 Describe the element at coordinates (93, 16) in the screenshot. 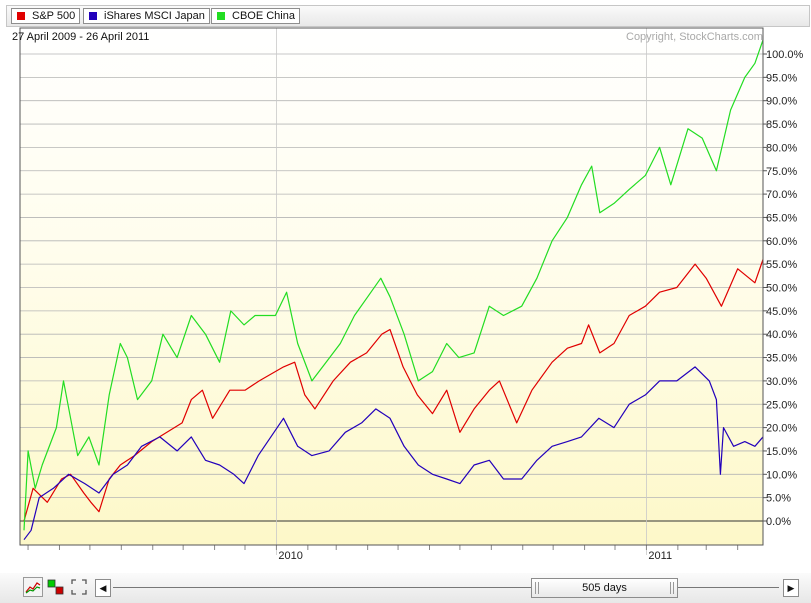

I see `japan-swatch` at that location.